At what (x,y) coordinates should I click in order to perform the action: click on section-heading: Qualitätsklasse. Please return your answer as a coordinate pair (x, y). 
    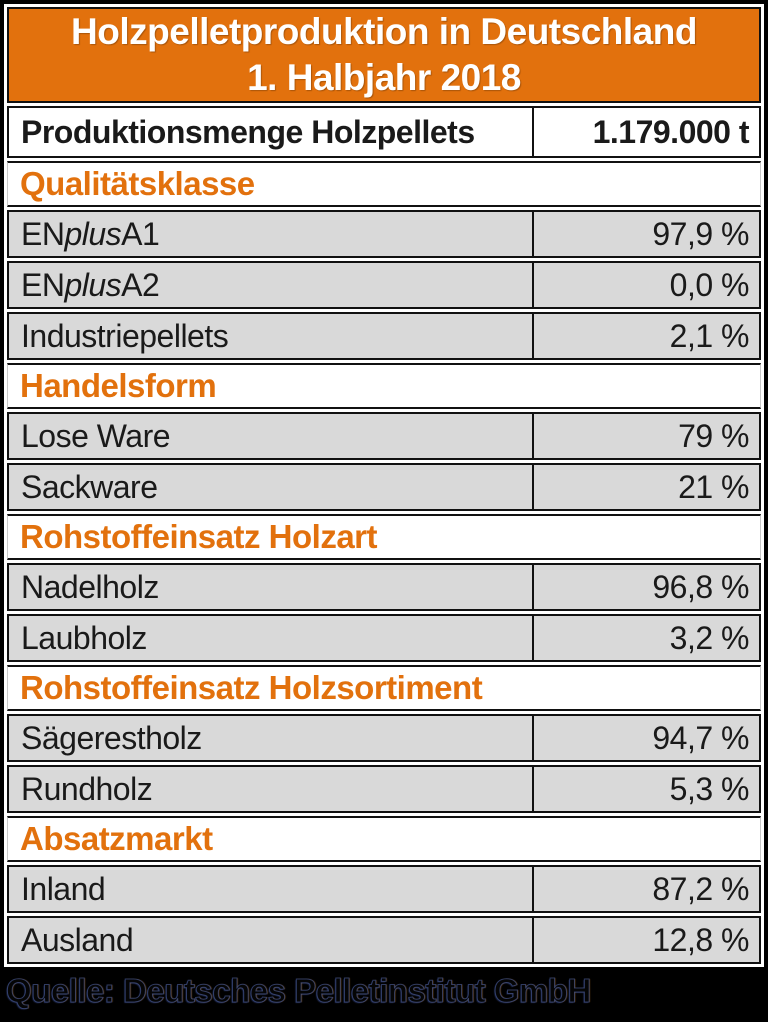
    Looking at the image, I should click on (137, 183).